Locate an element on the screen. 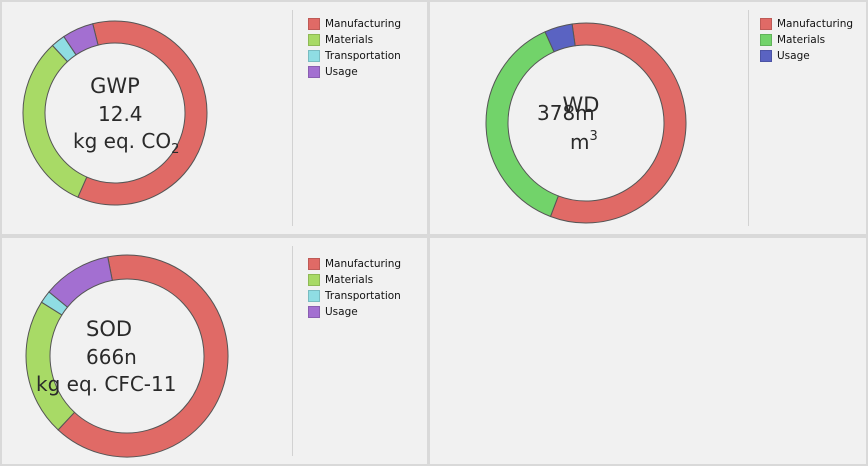  gwp-legend-item-manufacturing: Manufacturing is located at coordinates (354, 24).